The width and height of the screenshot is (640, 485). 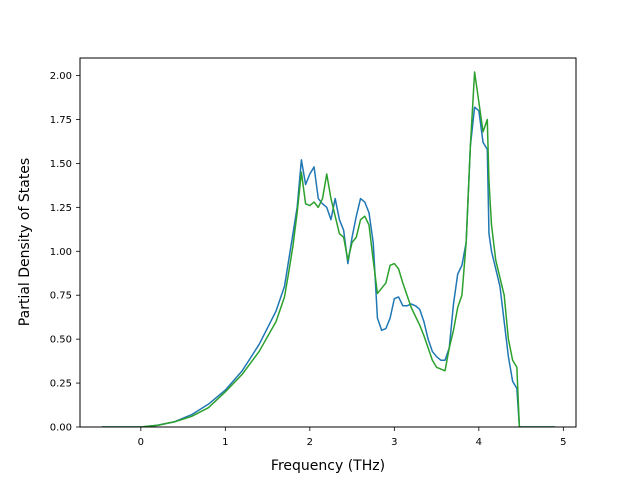 What do you see at coordinates (61, 384) in the screenshot?
I see `y-tick-label: 0.25` at bounding box center [61, 384].